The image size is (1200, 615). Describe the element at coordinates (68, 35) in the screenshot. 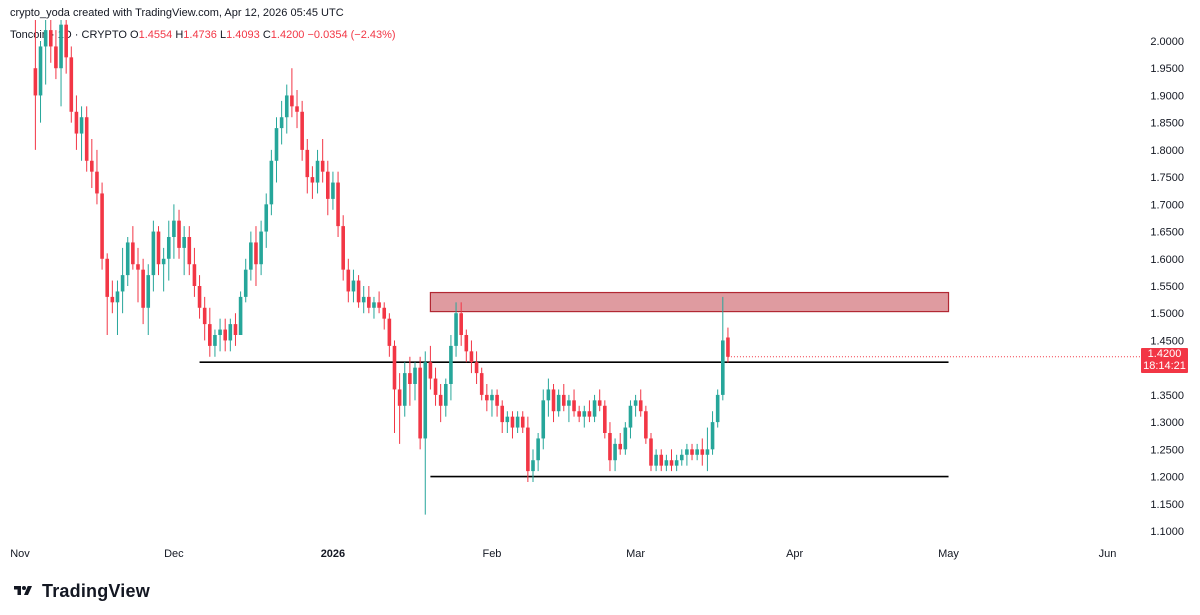

I see `symbol-name: Toncoin · 1D · CRYPTO` at that location.